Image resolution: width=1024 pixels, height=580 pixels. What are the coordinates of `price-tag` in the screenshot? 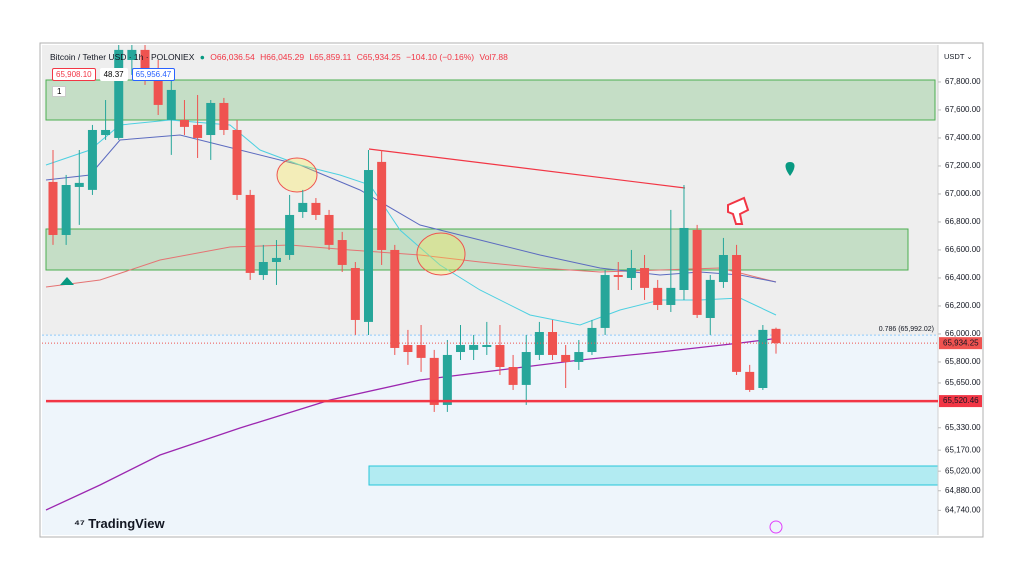 It's located at (960, 401).